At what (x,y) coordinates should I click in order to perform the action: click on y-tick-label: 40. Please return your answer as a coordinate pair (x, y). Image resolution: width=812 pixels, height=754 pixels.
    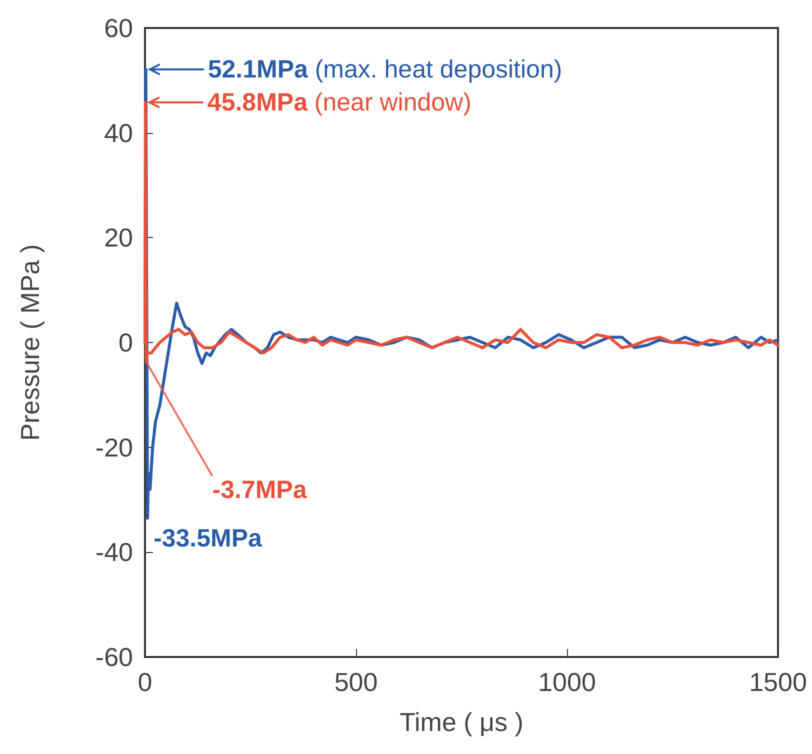
    Looking at the image, I should click on (118, 133).